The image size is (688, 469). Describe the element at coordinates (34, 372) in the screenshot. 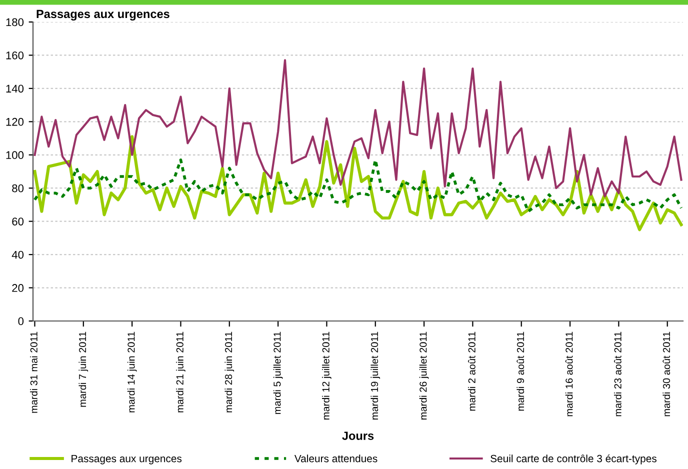

I see `x-tick-label: mardi 31 mai 2011` at that location.